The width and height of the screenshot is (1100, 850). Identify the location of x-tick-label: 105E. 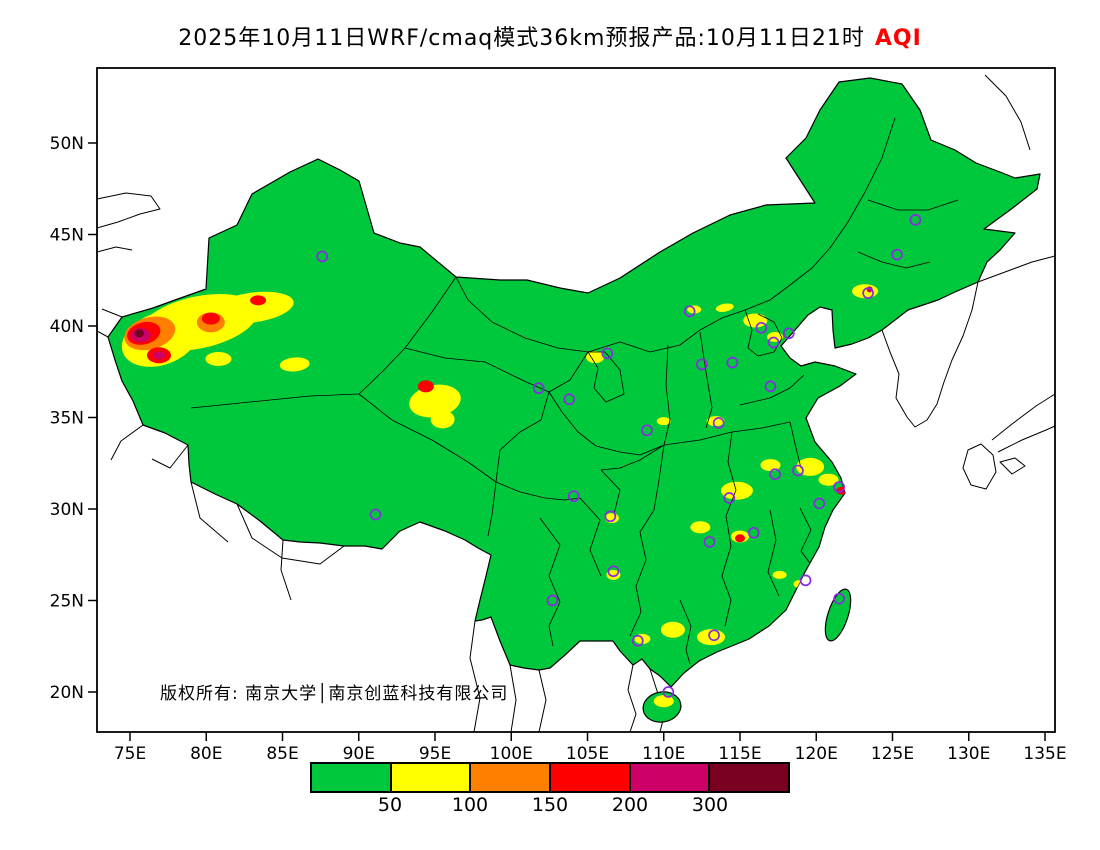
(587, 754).